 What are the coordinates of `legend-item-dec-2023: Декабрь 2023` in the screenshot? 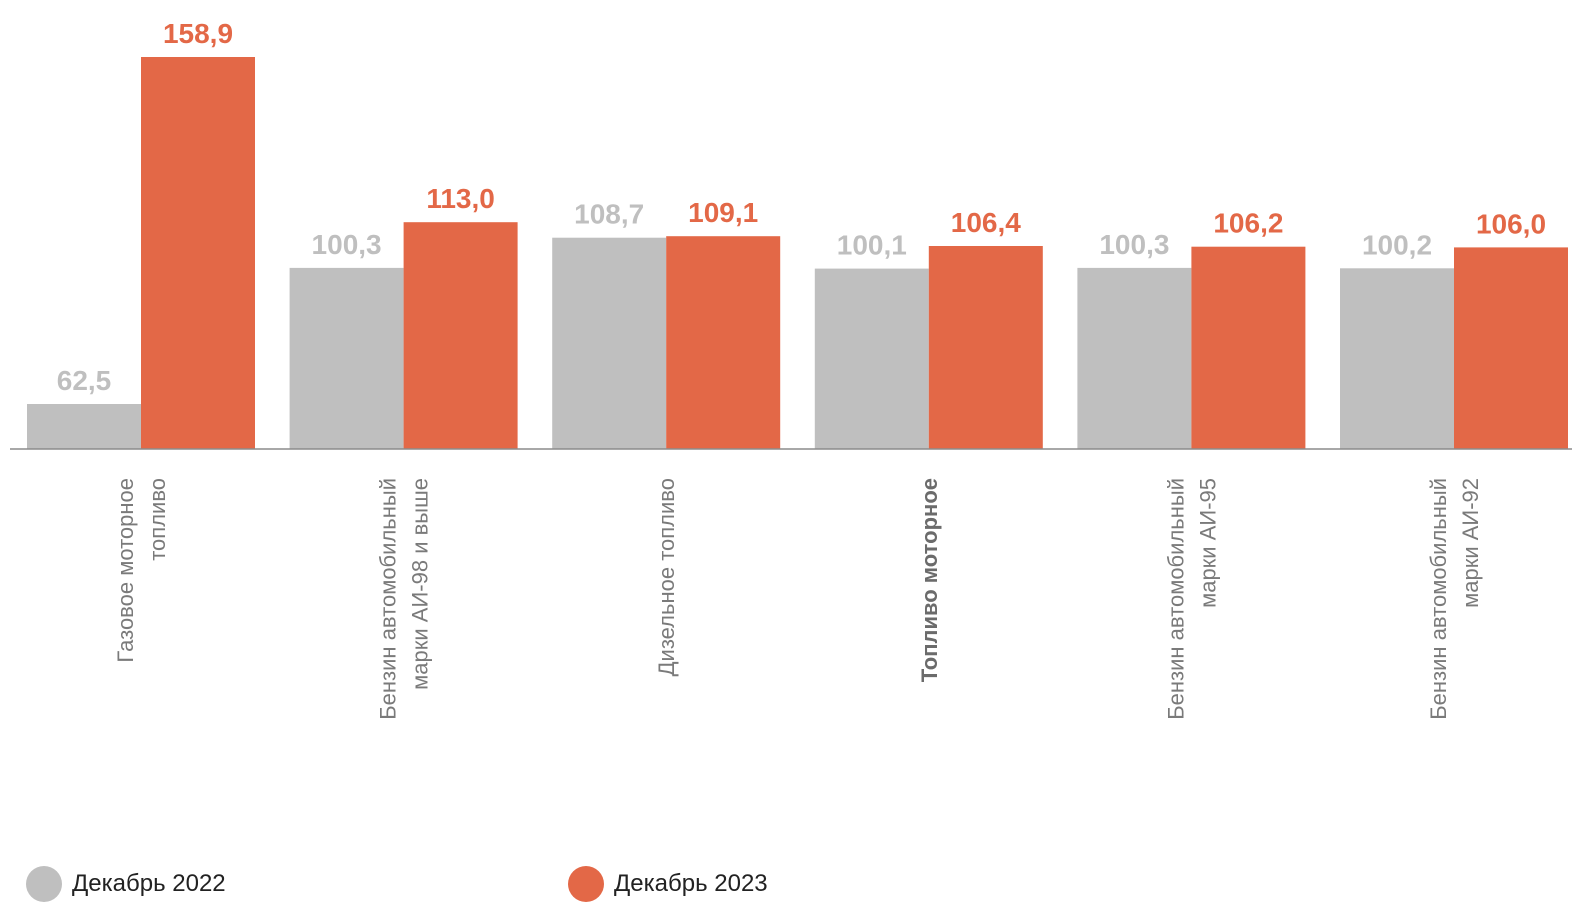 It's located at (668, 884).